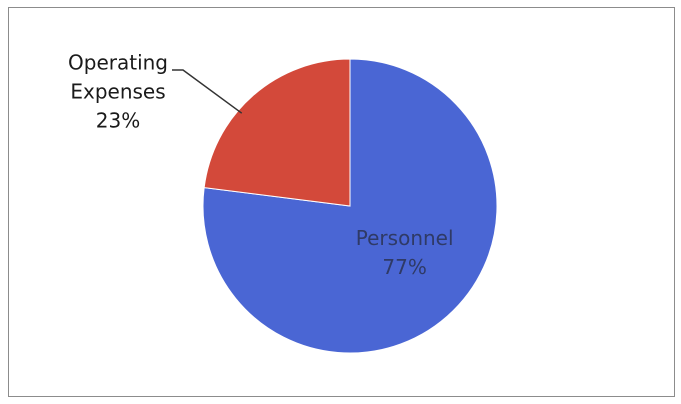 Image resolution: width=681 pixels, height=404 pixels. I want to click on slice-percent-label-1: 23%, so click(118, 121).